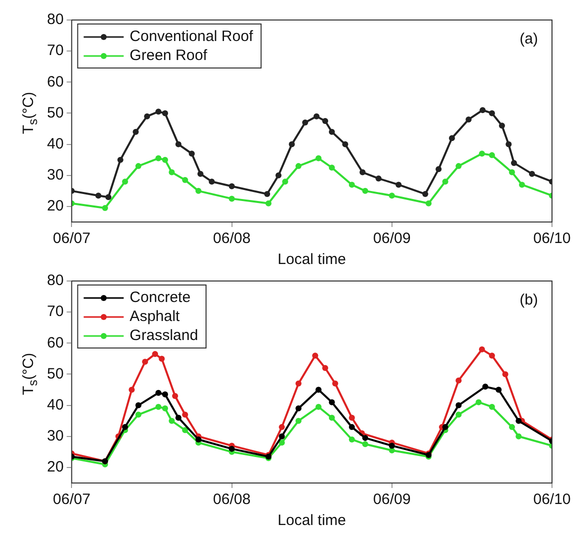 The width and height of the screenshot is (585, 538). What do you see at coordinates (155, 317) in the screenshot?
I see `legend-label: Asphalt` at bounding box center [155, 317].